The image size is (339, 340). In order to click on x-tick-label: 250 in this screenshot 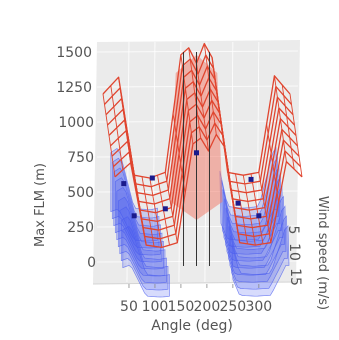, I will do `click(232, 307)`.